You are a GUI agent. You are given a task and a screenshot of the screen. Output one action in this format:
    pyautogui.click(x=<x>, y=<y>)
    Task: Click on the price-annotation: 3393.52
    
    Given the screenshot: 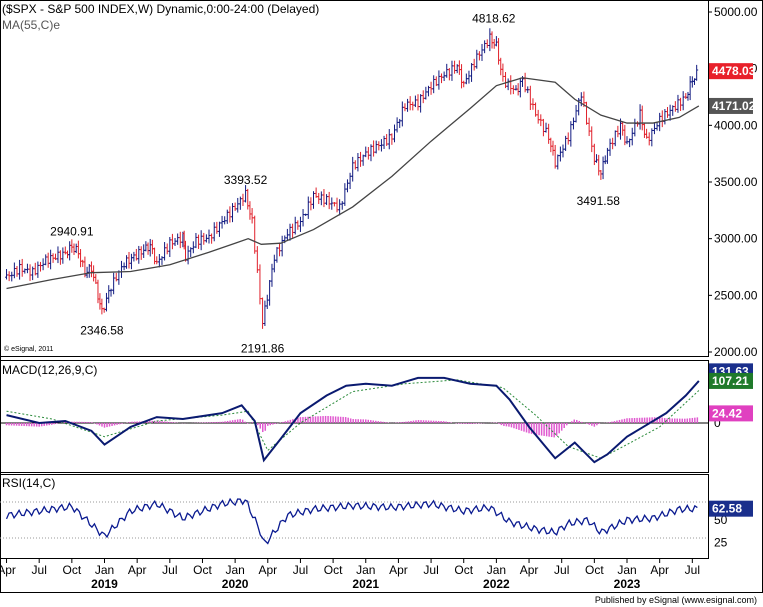 What is the action you would take?
    pyautogui.click(x=246, y=180)
    